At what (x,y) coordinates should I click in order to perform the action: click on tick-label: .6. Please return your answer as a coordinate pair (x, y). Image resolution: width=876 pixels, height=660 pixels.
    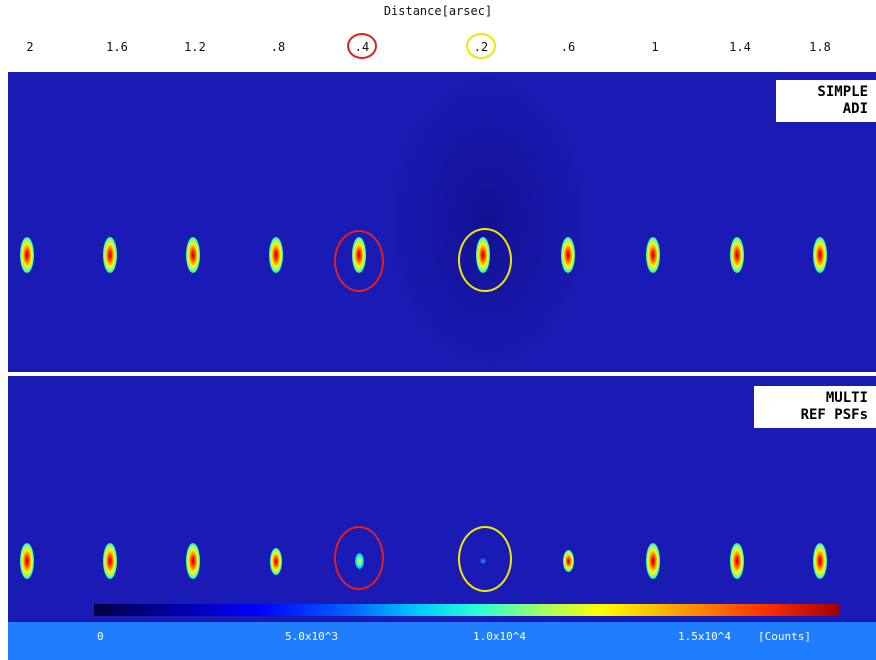
    Looking at the image, I should click on (568, 47).